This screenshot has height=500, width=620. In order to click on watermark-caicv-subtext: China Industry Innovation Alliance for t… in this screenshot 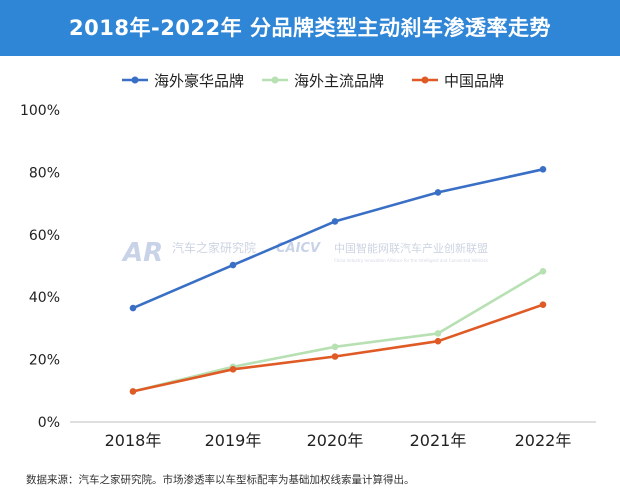, I will do `click(411, 260)`.